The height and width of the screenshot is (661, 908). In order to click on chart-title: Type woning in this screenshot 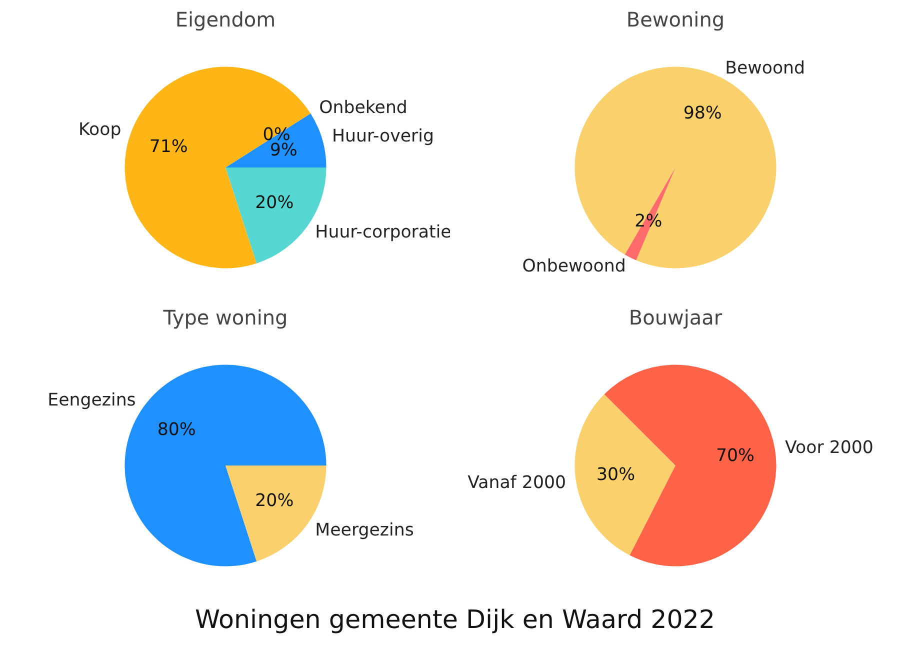, I will do `click(225, 318)`.